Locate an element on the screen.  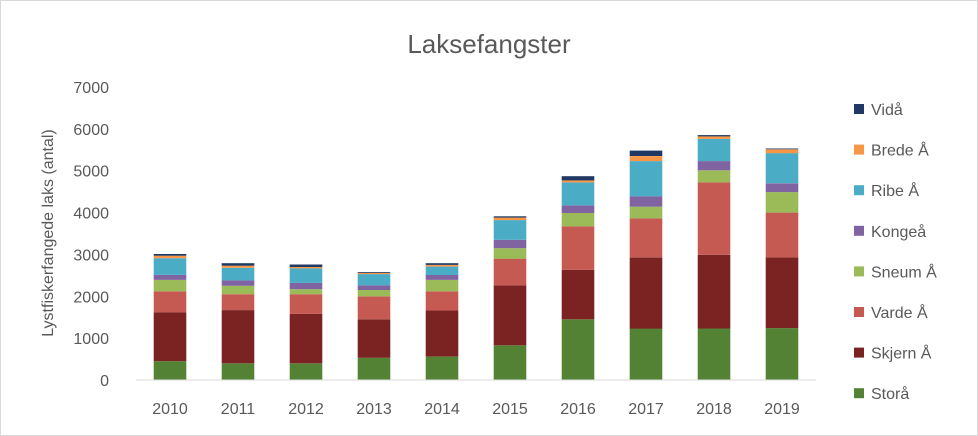
x-tick-label: 2019 is located at coordinates (782, 409).